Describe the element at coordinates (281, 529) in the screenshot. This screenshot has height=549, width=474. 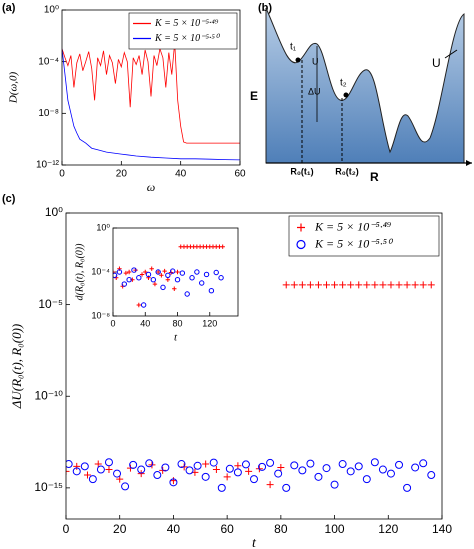
I see `x-tick-label: 80` at that location.